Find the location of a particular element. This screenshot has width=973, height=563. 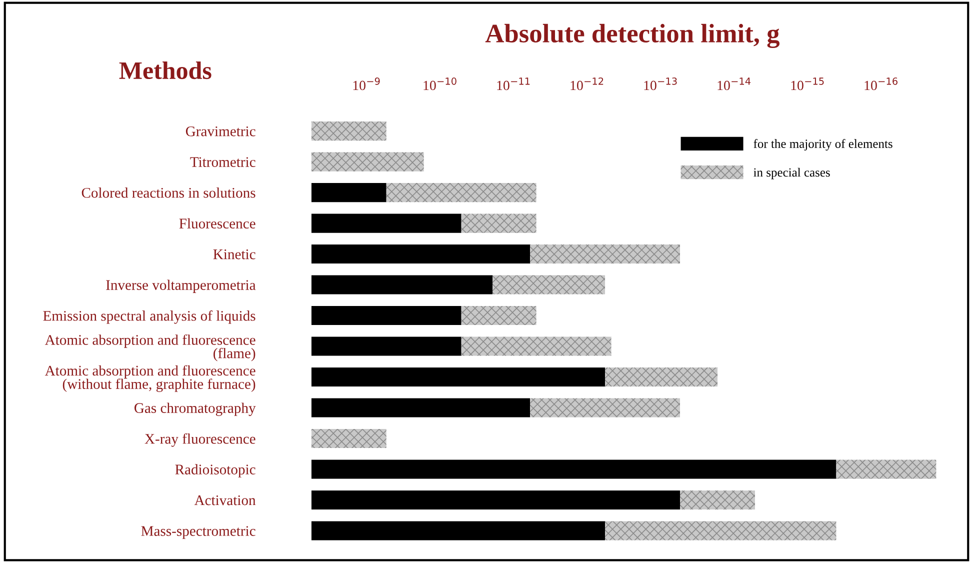

y-tick-label: Titrometric is located at coordinates (223, 162).